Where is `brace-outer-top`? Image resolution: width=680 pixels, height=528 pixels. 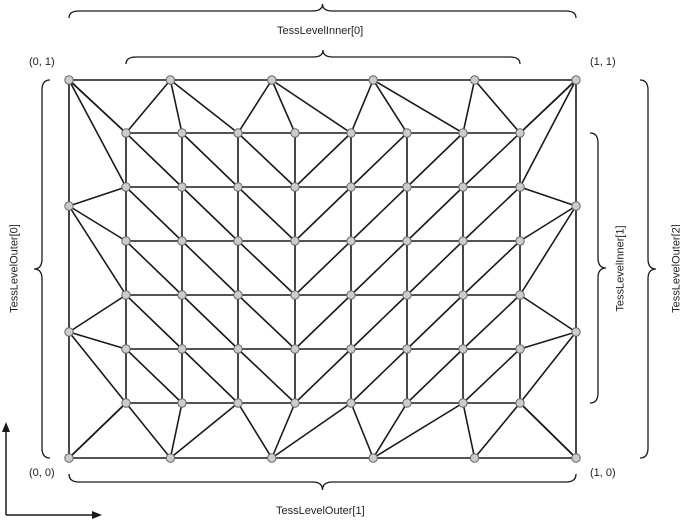 brace-outer-top is located at coordinates (322, 11).